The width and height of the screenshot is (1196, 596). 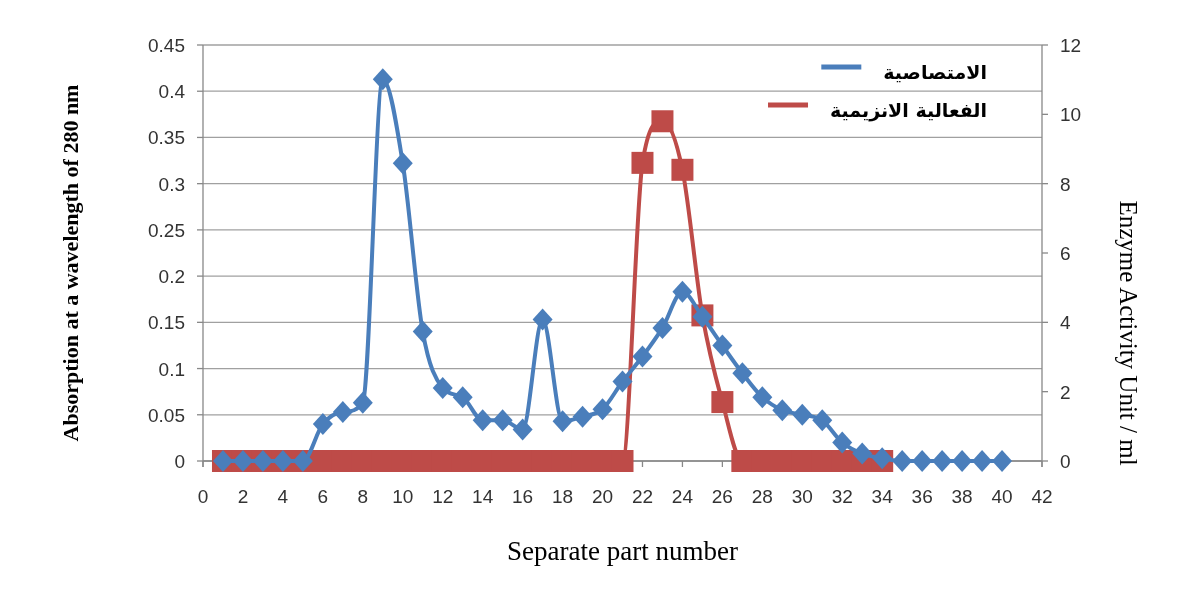 What do you see at coordinates (622, 551) in the screenshot?
I see `x-axis-title: Separate part number` at bounding box center [622, 551].